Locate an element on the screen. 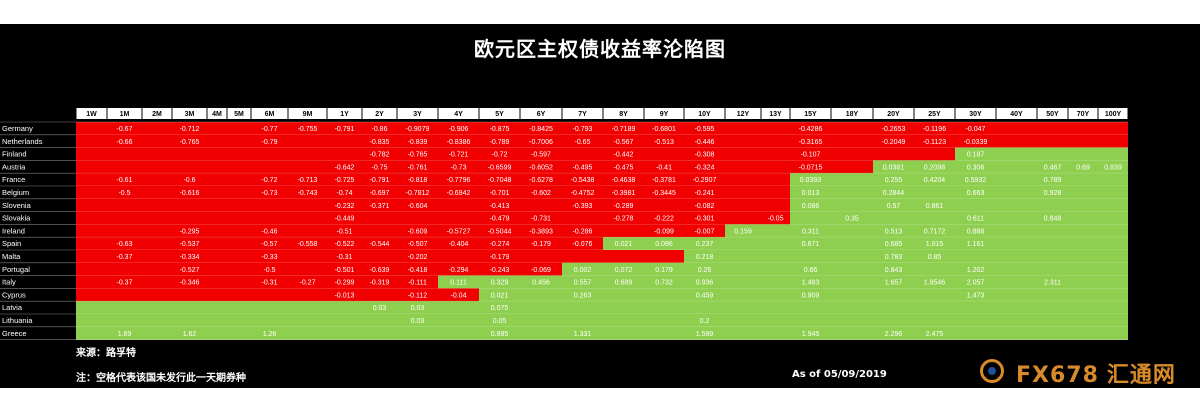  cell-value: 0.513 is located at coordinates (894, 231).